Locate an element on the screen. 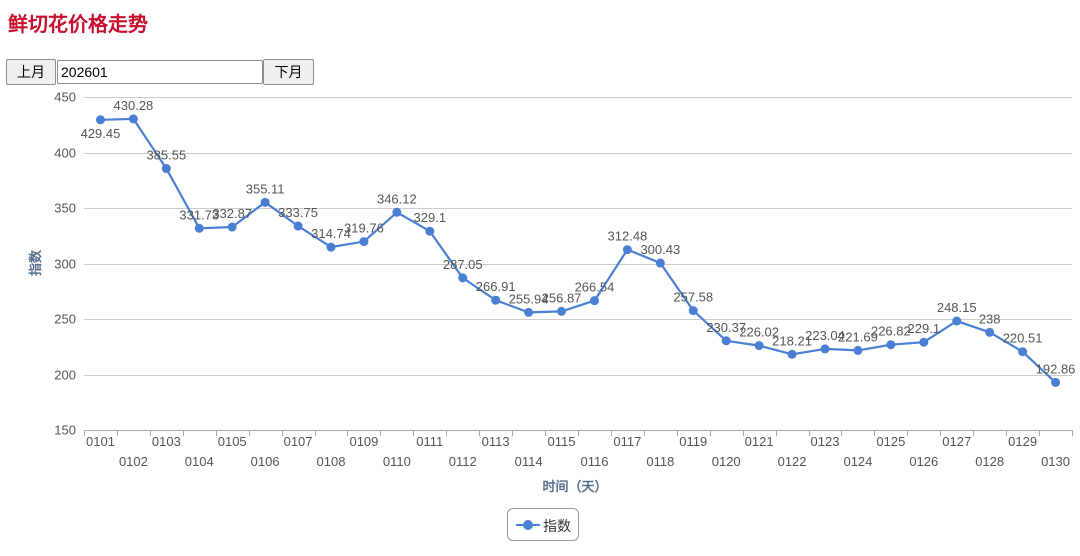 This screenshot has width=1080, height=556. data-label: 266.91 is located at coordinates (496, 286).